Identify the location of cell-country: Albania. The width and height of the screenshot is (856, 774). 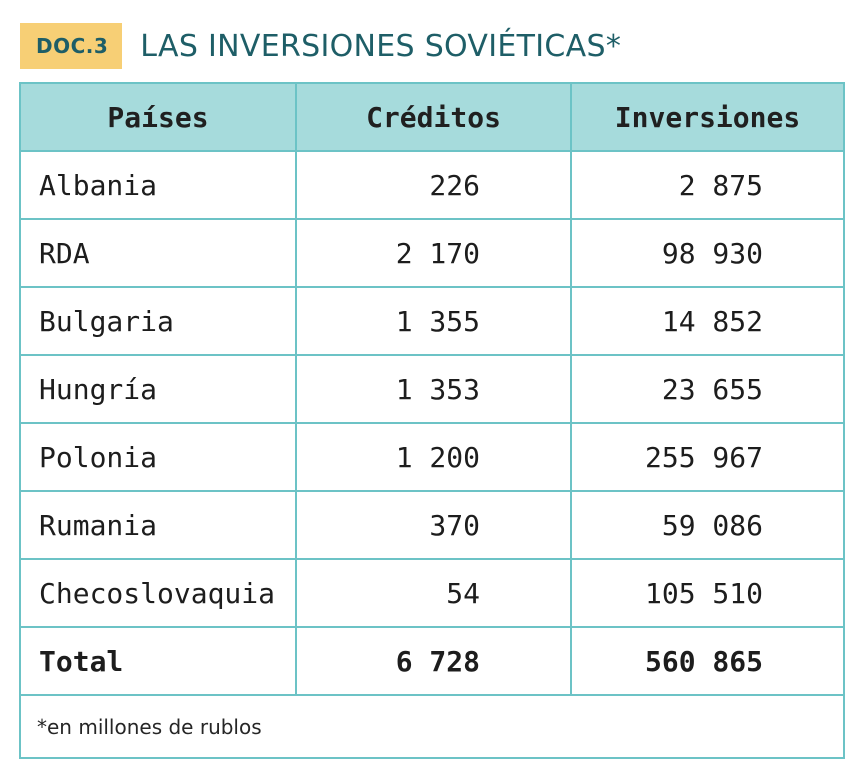
(159, 185).